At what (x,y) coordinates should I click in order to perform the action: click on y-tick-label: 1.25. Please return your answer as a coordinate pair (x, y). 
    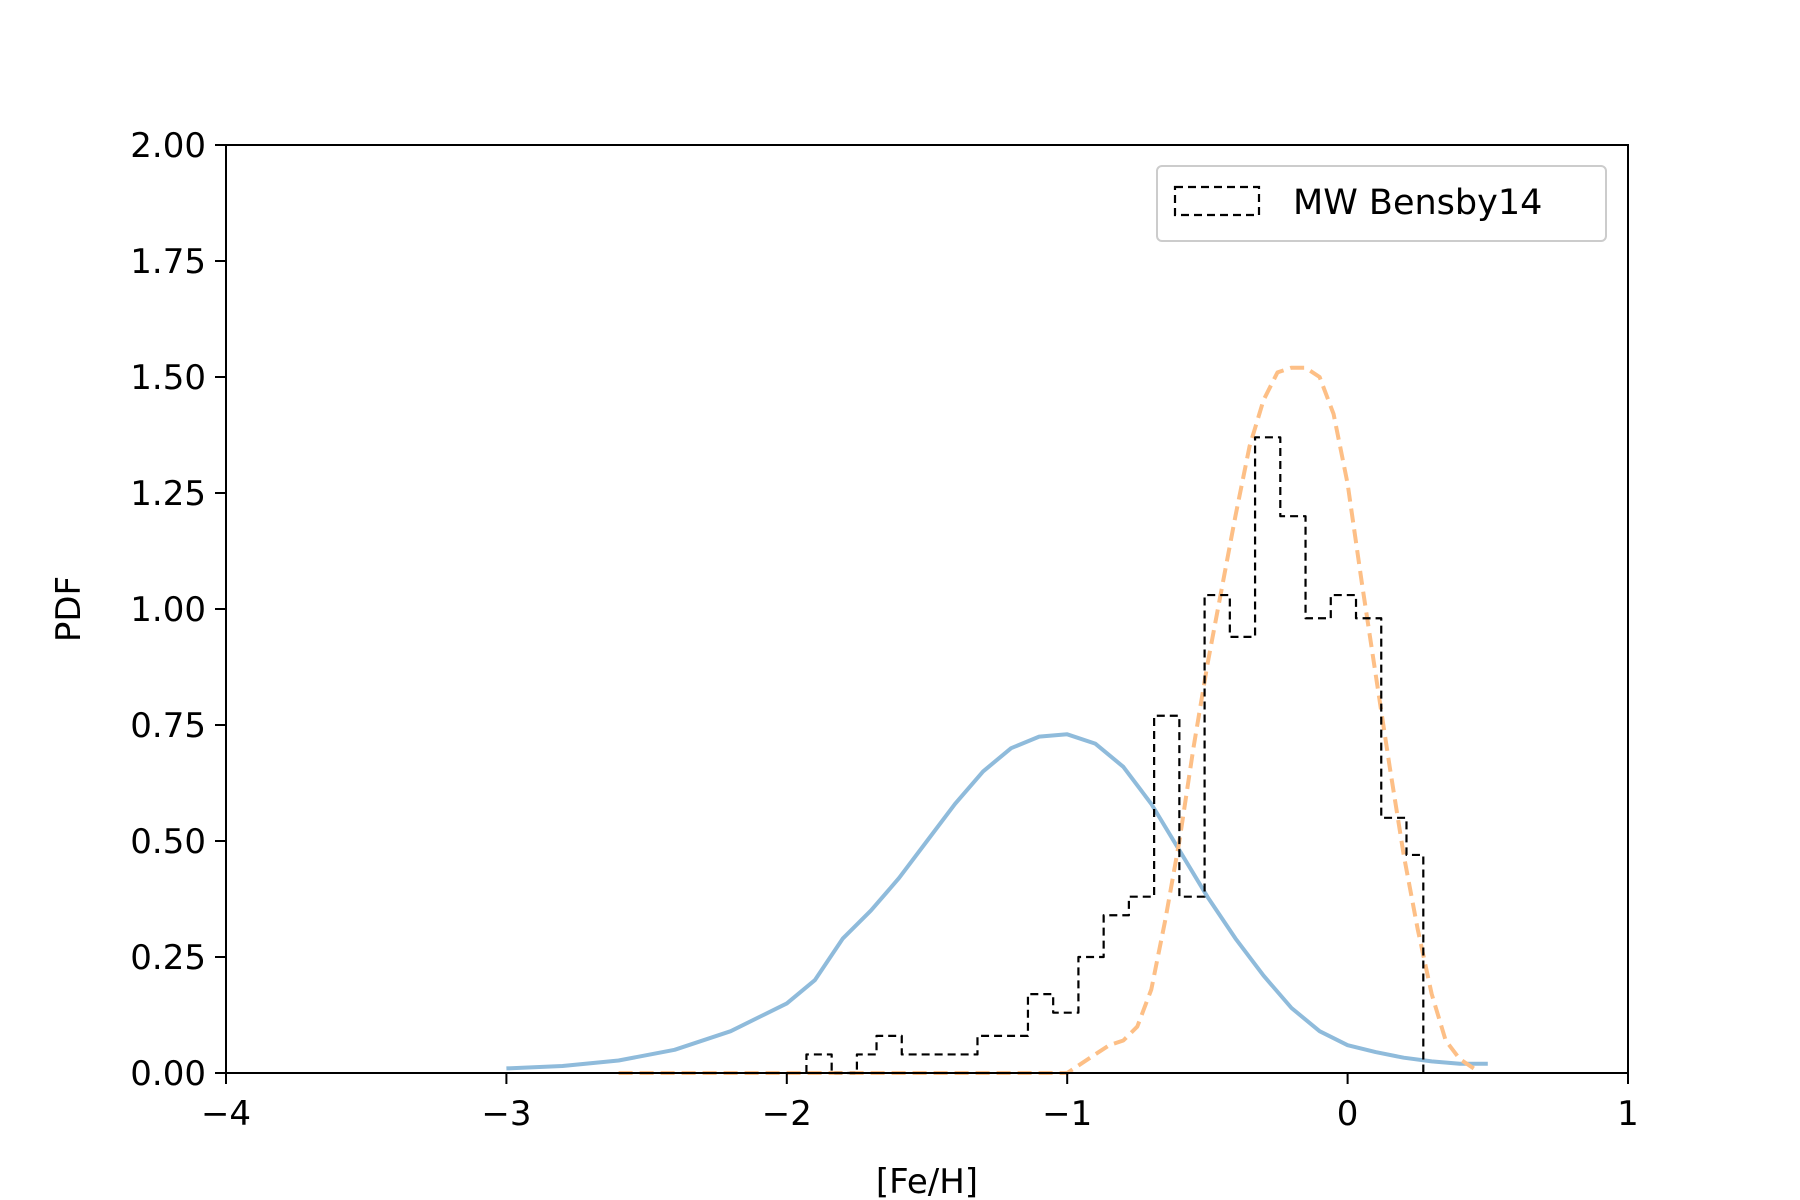
    Looking at the image, I should click on (168, 494).